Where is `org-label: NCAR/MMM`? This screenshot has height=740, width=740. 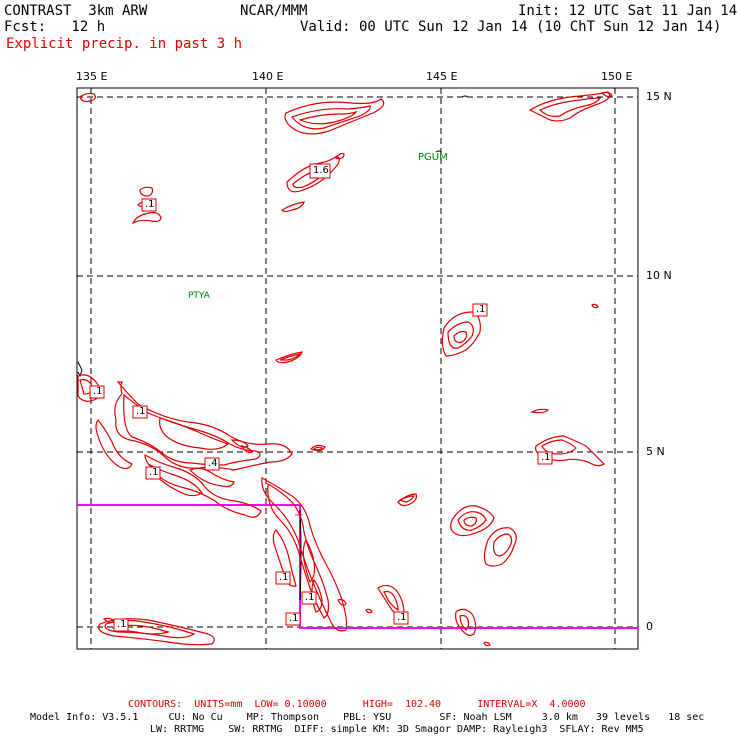 org-label: NCAR/MMM is located at coordinates (274, 11).